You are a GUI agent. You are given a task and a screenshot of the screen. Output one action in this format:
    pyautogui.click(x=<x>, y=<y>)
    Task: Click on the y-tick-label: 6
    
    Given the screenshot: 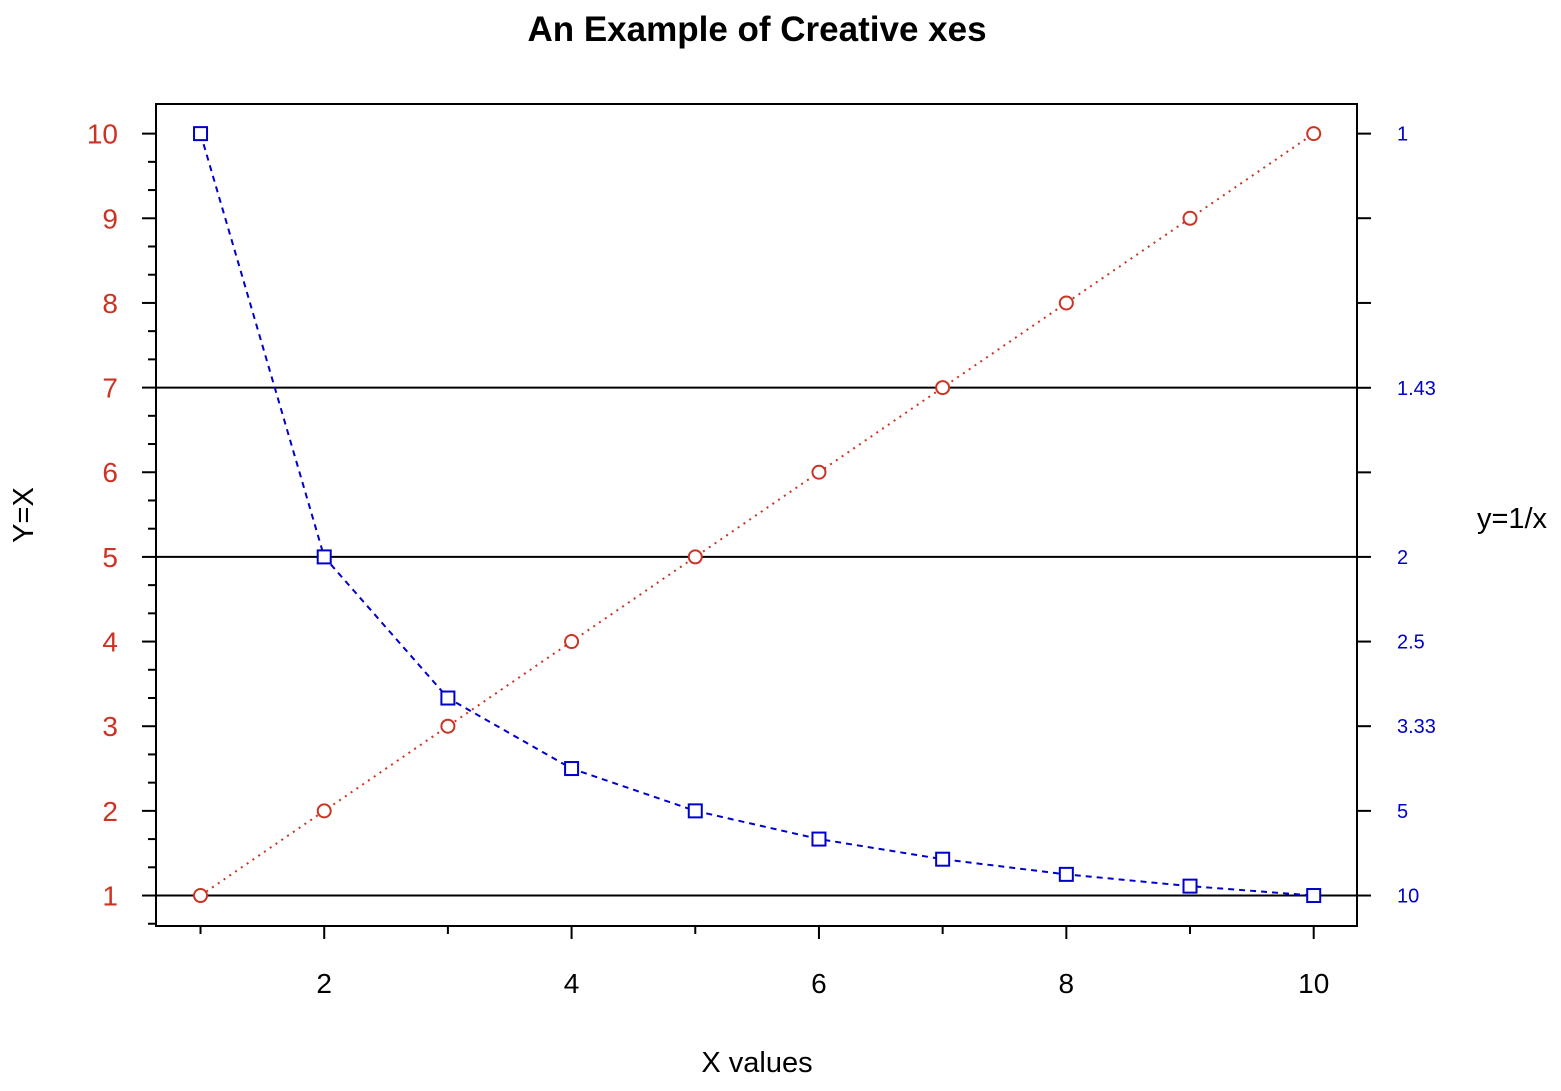 What is the action you would take?
    pyautogui.click(x=110, y=472)
    